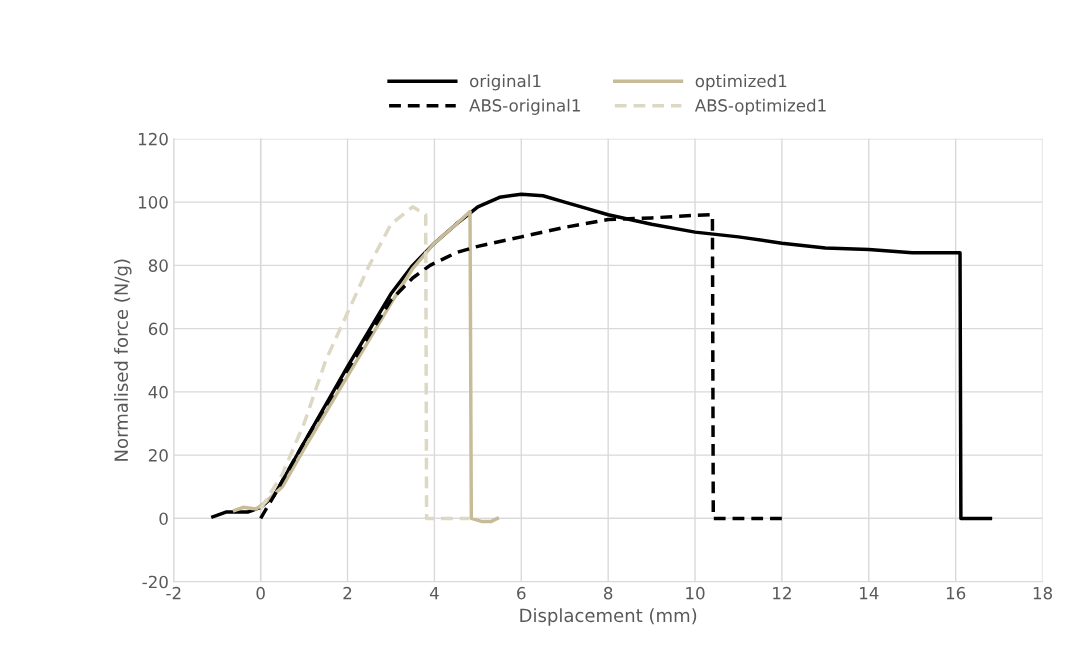 This screenshot has width=1086, height=661. Describe the element at coordinates (956, 593) in the screenshot. I see `x-tick-label: 16` at that location.